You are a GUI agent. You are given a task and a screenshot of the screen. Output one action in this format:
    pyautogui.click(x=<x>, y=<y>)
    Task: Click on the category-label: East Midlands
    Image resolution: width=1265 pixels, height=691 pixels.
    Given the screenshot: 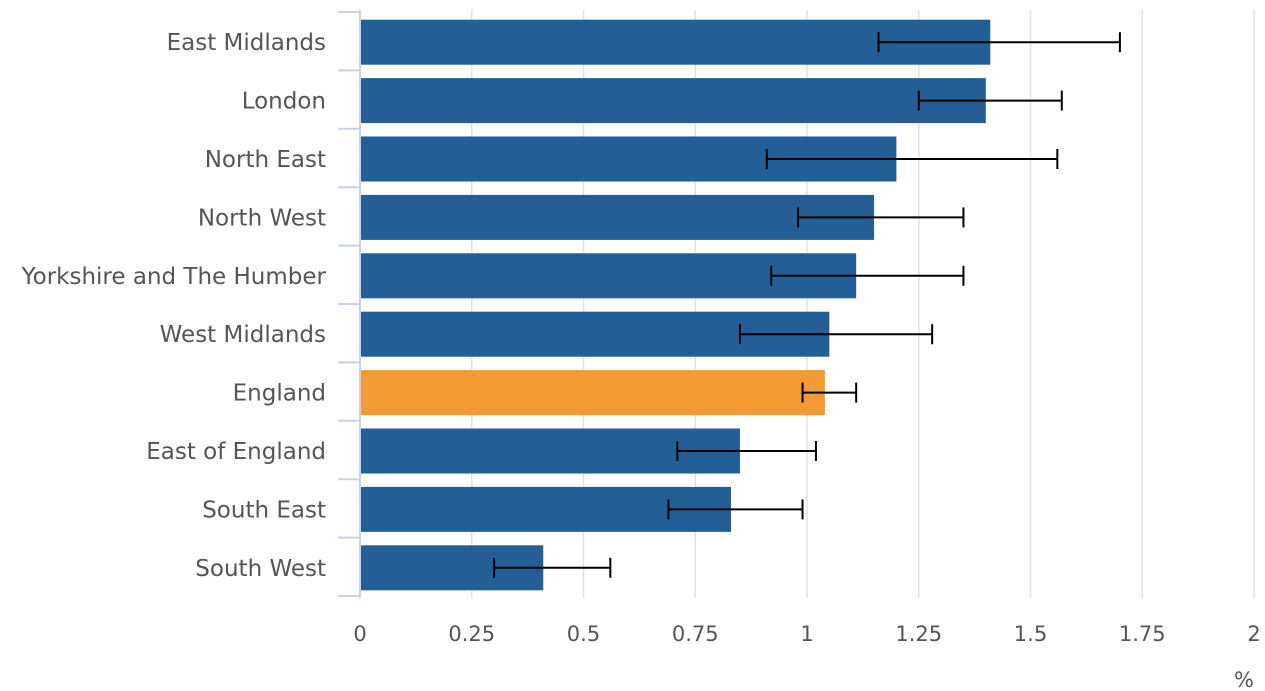 What is the action you would take?
    pyautogui.click(x=246, y=43)
    